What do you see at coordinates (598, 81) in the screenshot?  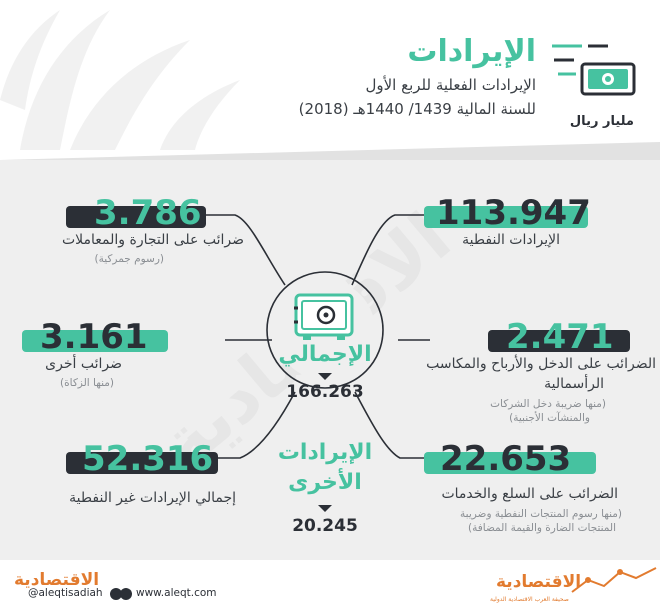 I see `money-icon` at bounding box center [598, 81].